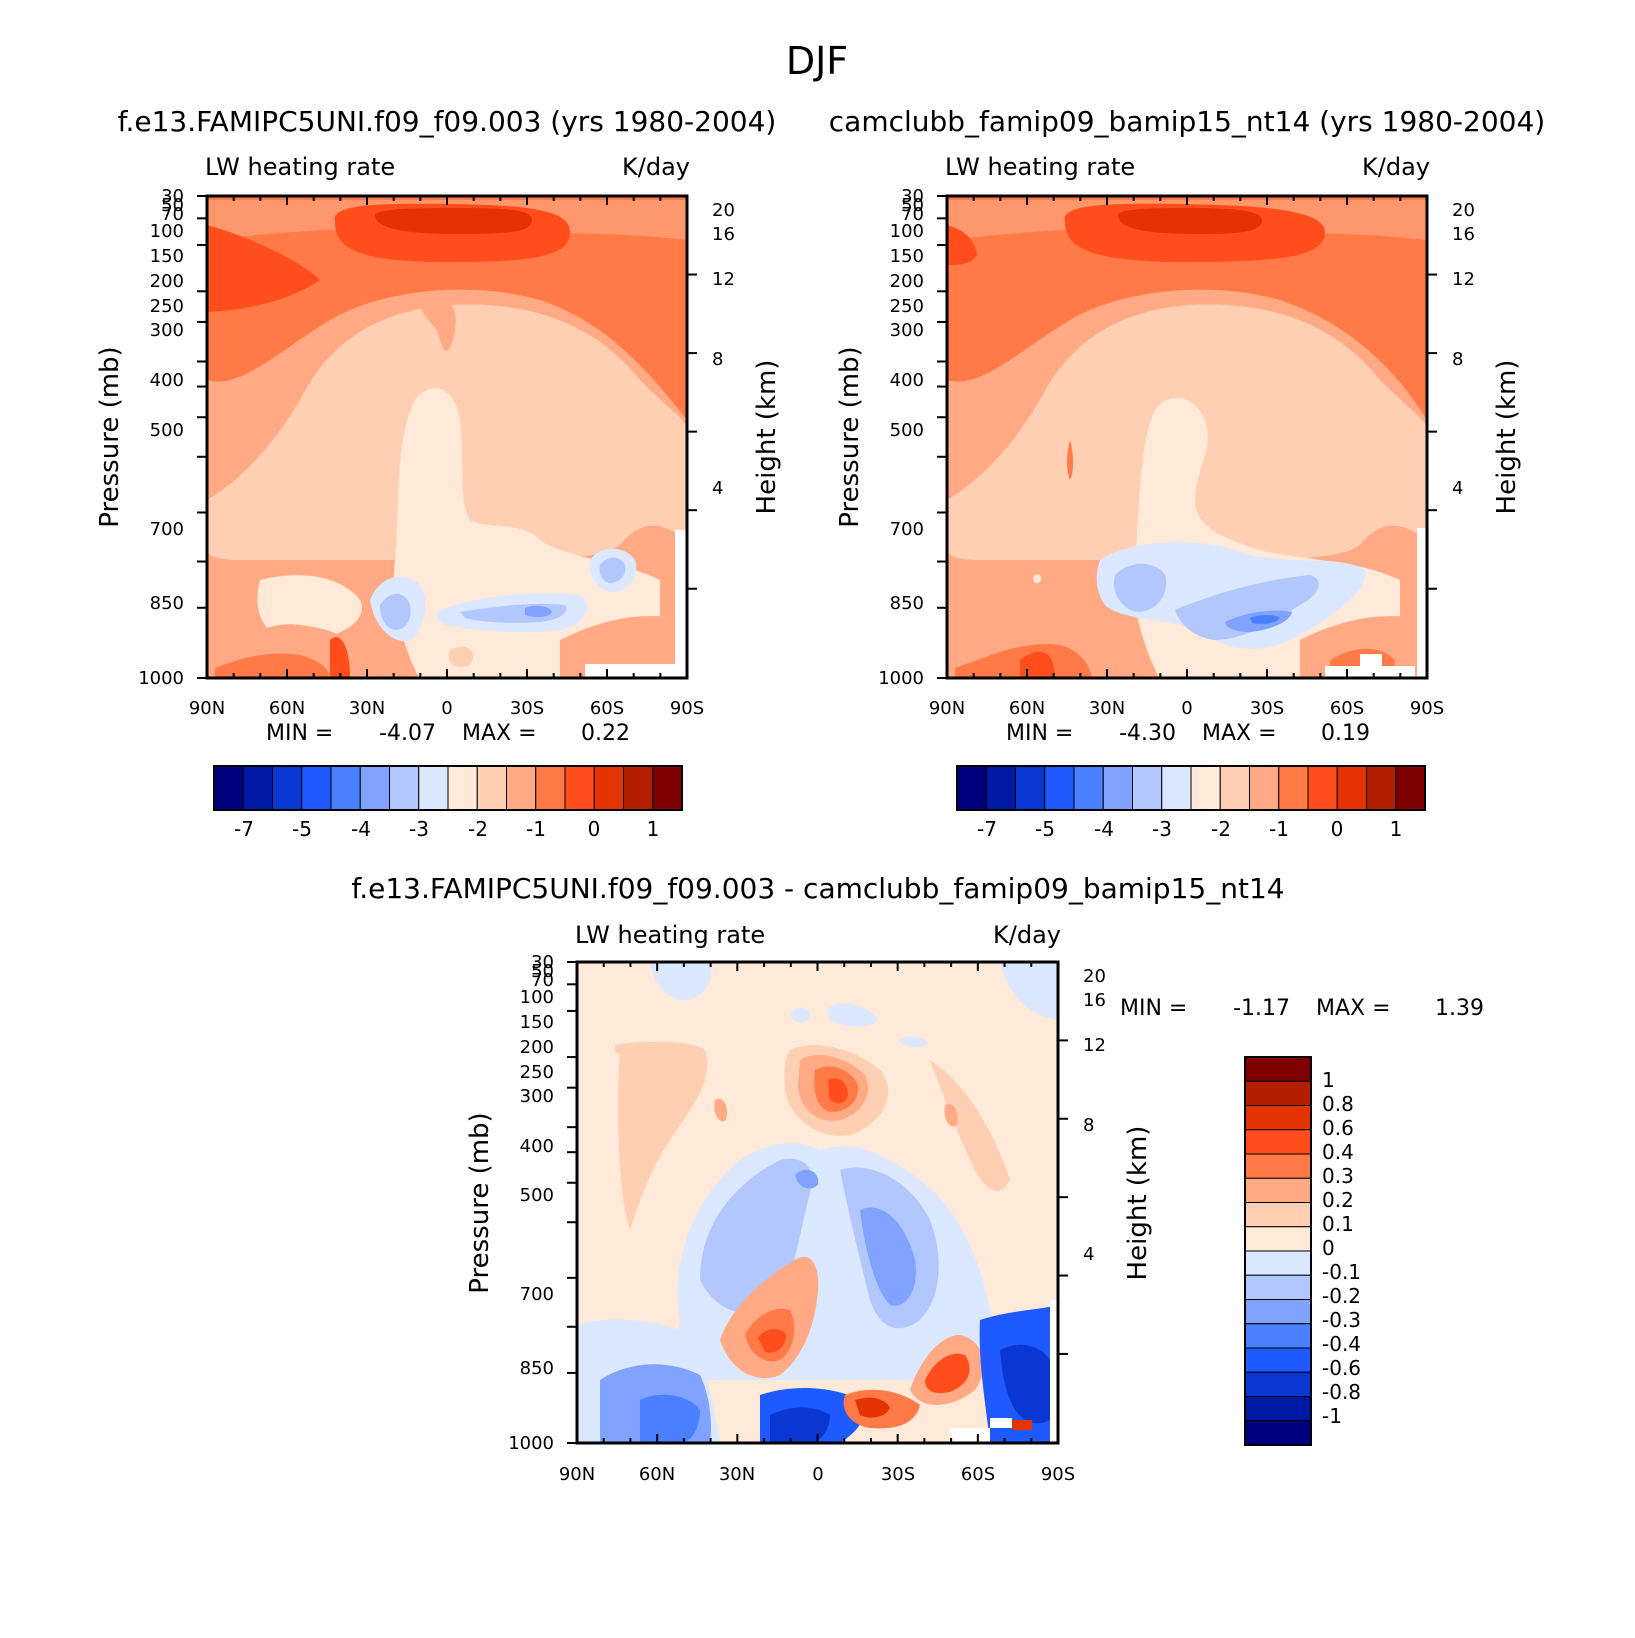 The height and width of the screenshot is (1638, 1635). Describe the element at coordinates (907, 281) in the screenshot. I see `y-tick: 200` at that location.